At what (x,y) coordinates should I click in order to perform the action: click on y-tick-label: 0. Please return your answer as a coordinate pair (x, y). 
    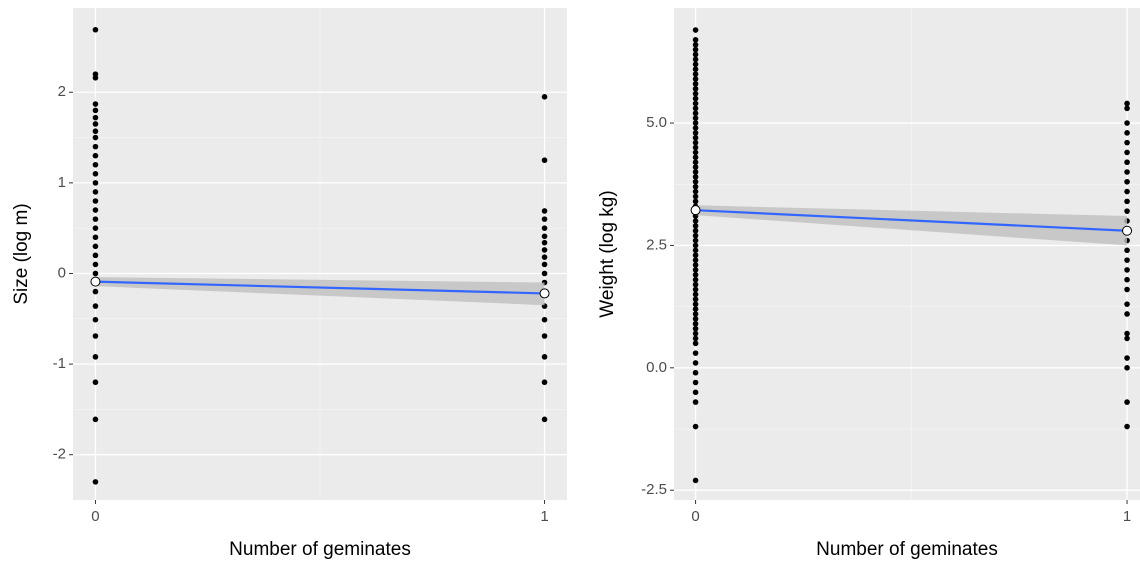
    Looking at the image, I should click on (62, 272).